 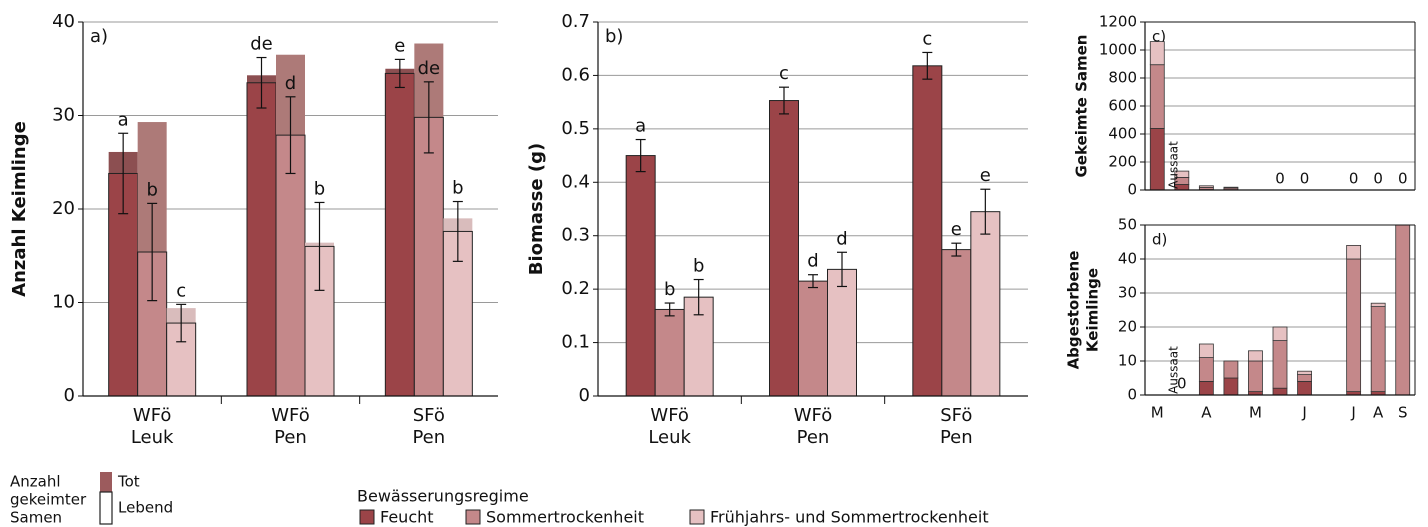 What do you see at coordinates (1082, 106) in the screenshot?
I see `y-axis-label: Gekeimte Samen` at bounding box center [1082, 106].